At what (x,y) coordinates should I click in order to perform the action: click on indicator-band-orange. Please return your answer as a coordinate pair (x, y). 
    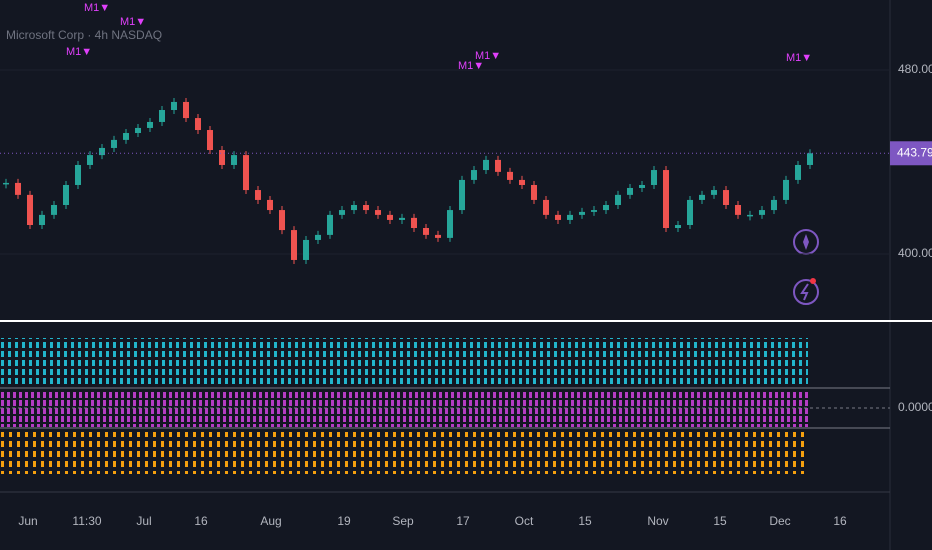
    Looking at the image, I should click on (404, 453).